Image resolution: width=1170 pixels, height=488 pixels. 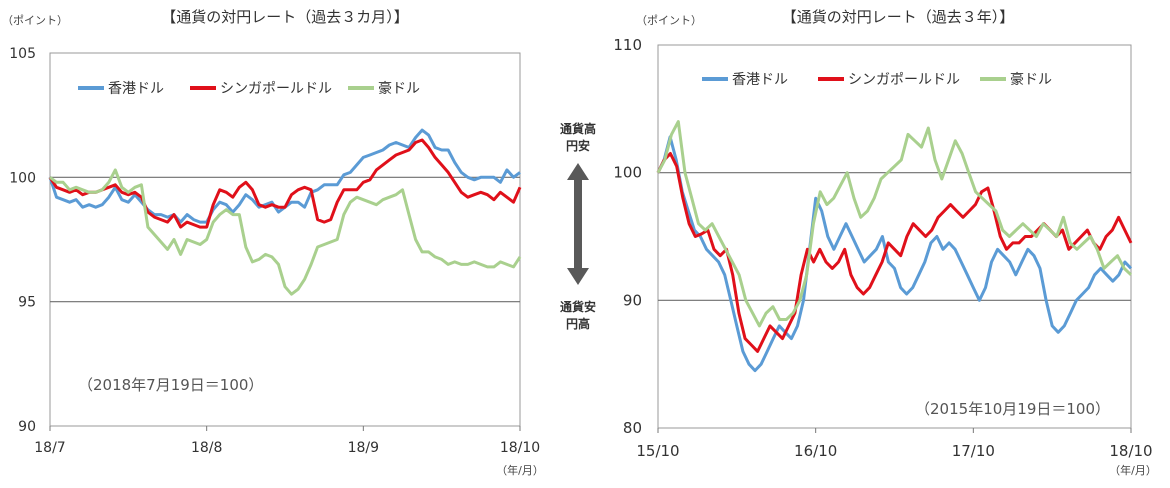 I want to click on series-lines-left, so click(x=285, y=212).